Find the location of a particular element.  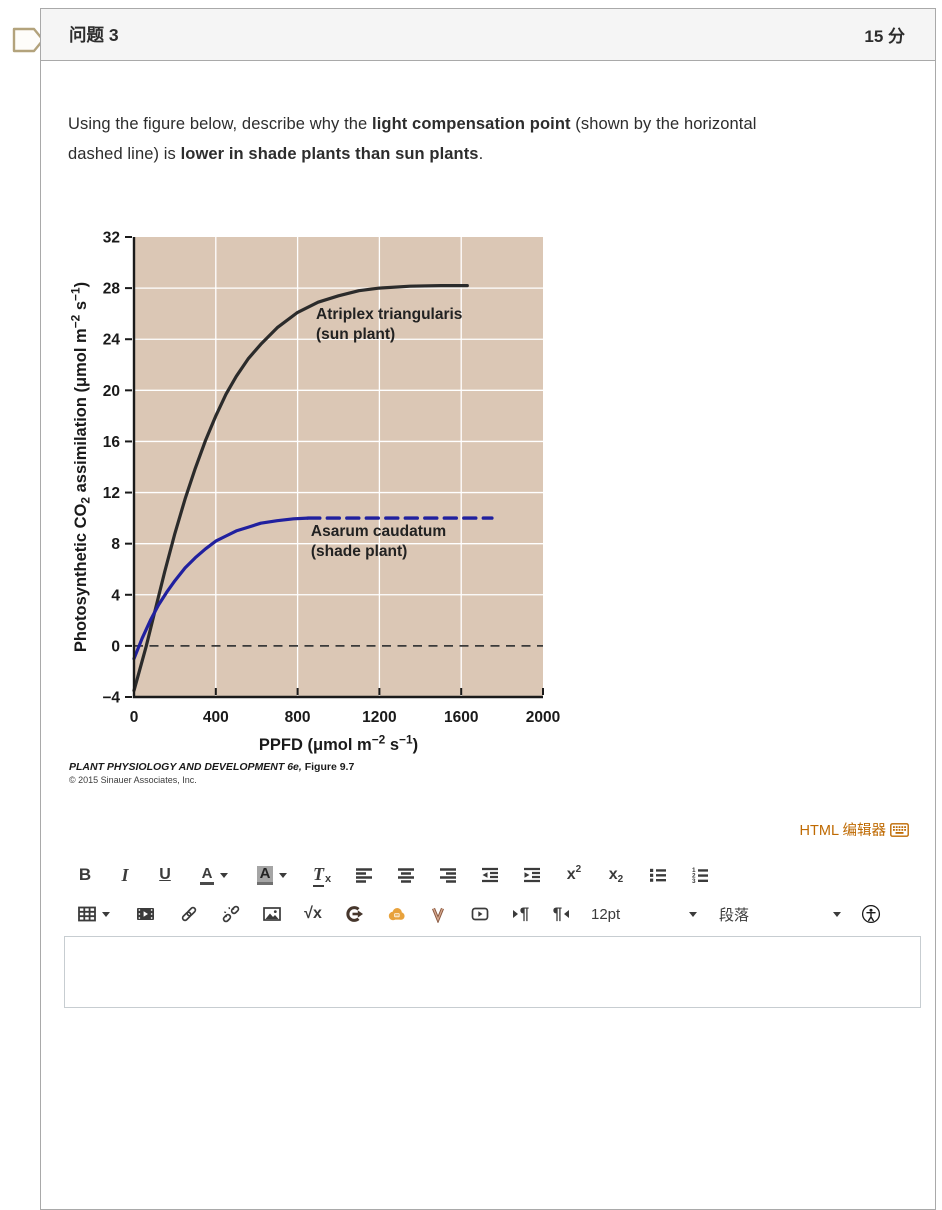

clear-formatting-icon: T is located at coordinates (318, 875).